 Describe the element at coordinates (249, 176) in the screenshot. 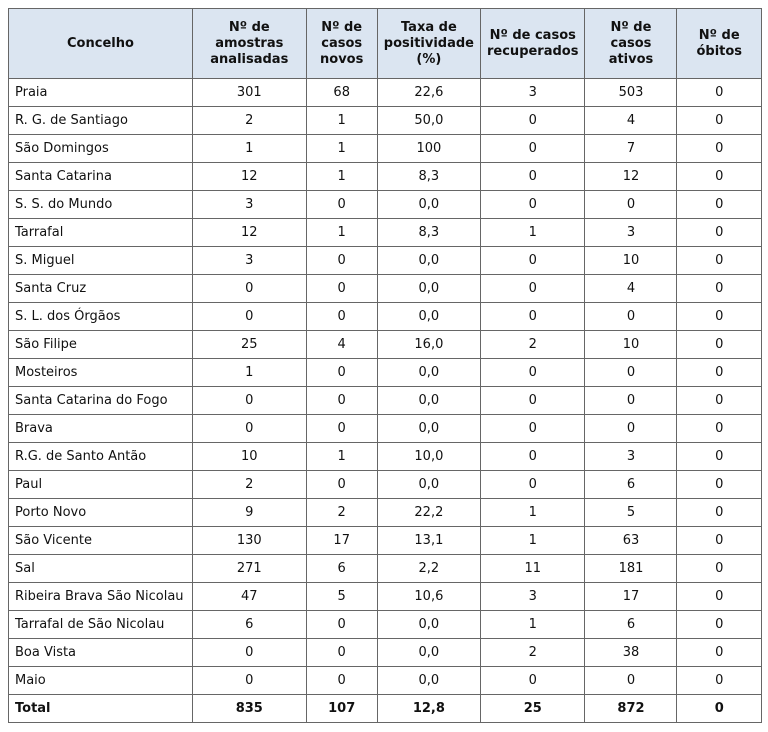

I see `table-cell: 12` at that location.